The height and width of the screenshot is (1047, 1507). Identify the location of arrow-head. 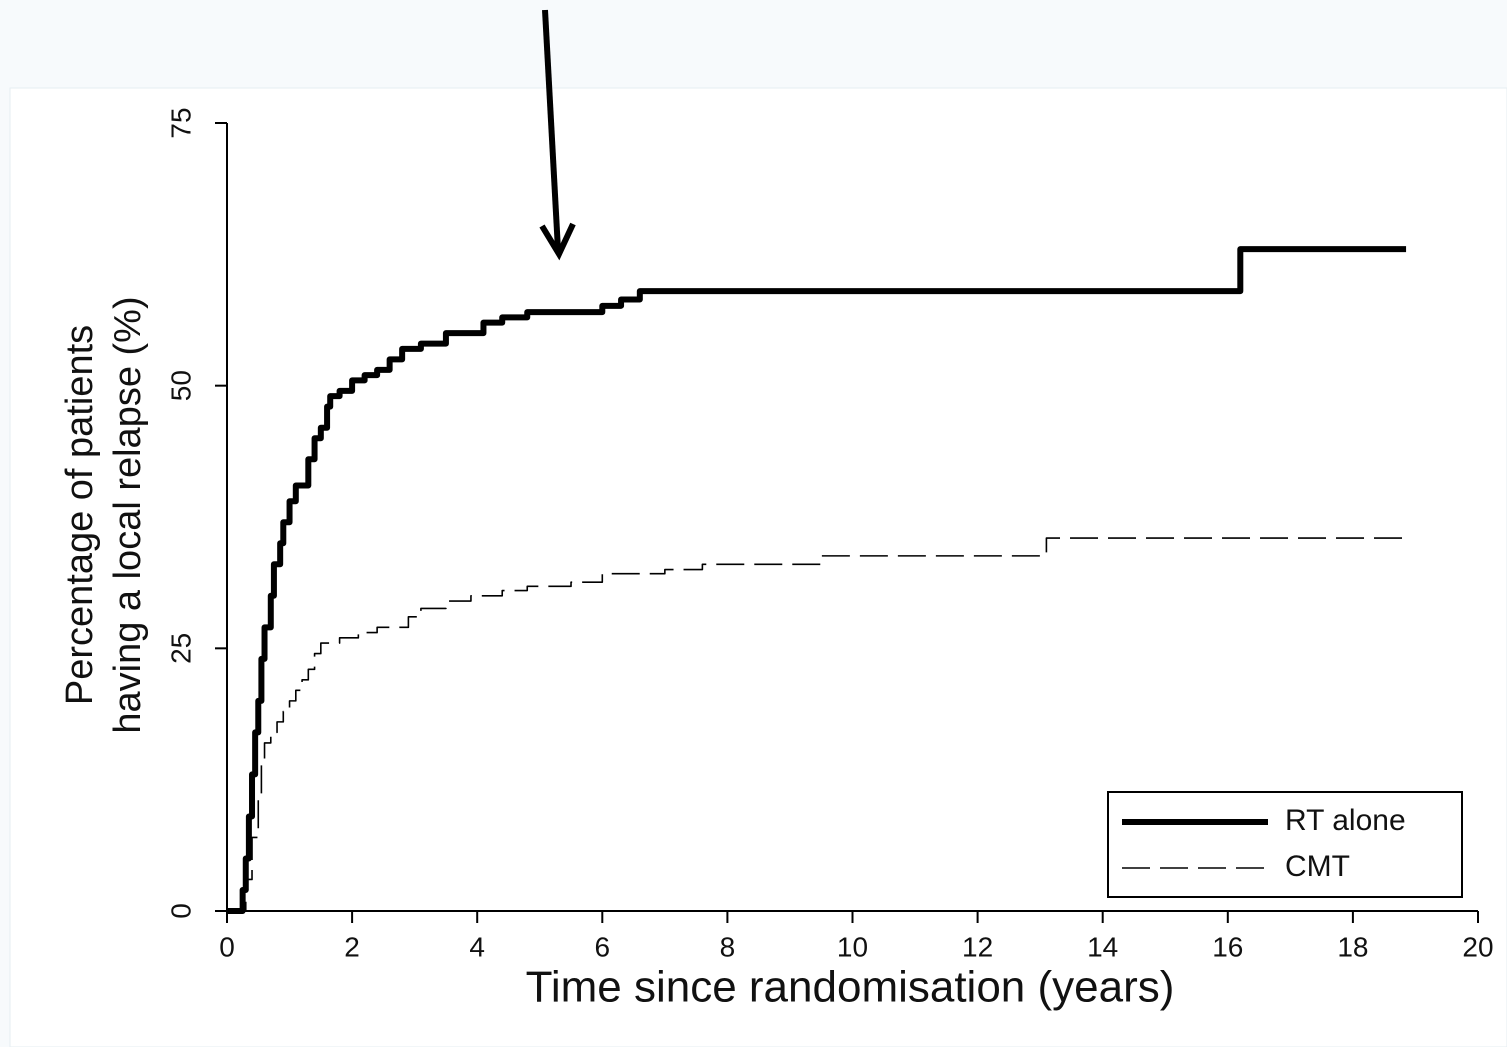
(557, 241).